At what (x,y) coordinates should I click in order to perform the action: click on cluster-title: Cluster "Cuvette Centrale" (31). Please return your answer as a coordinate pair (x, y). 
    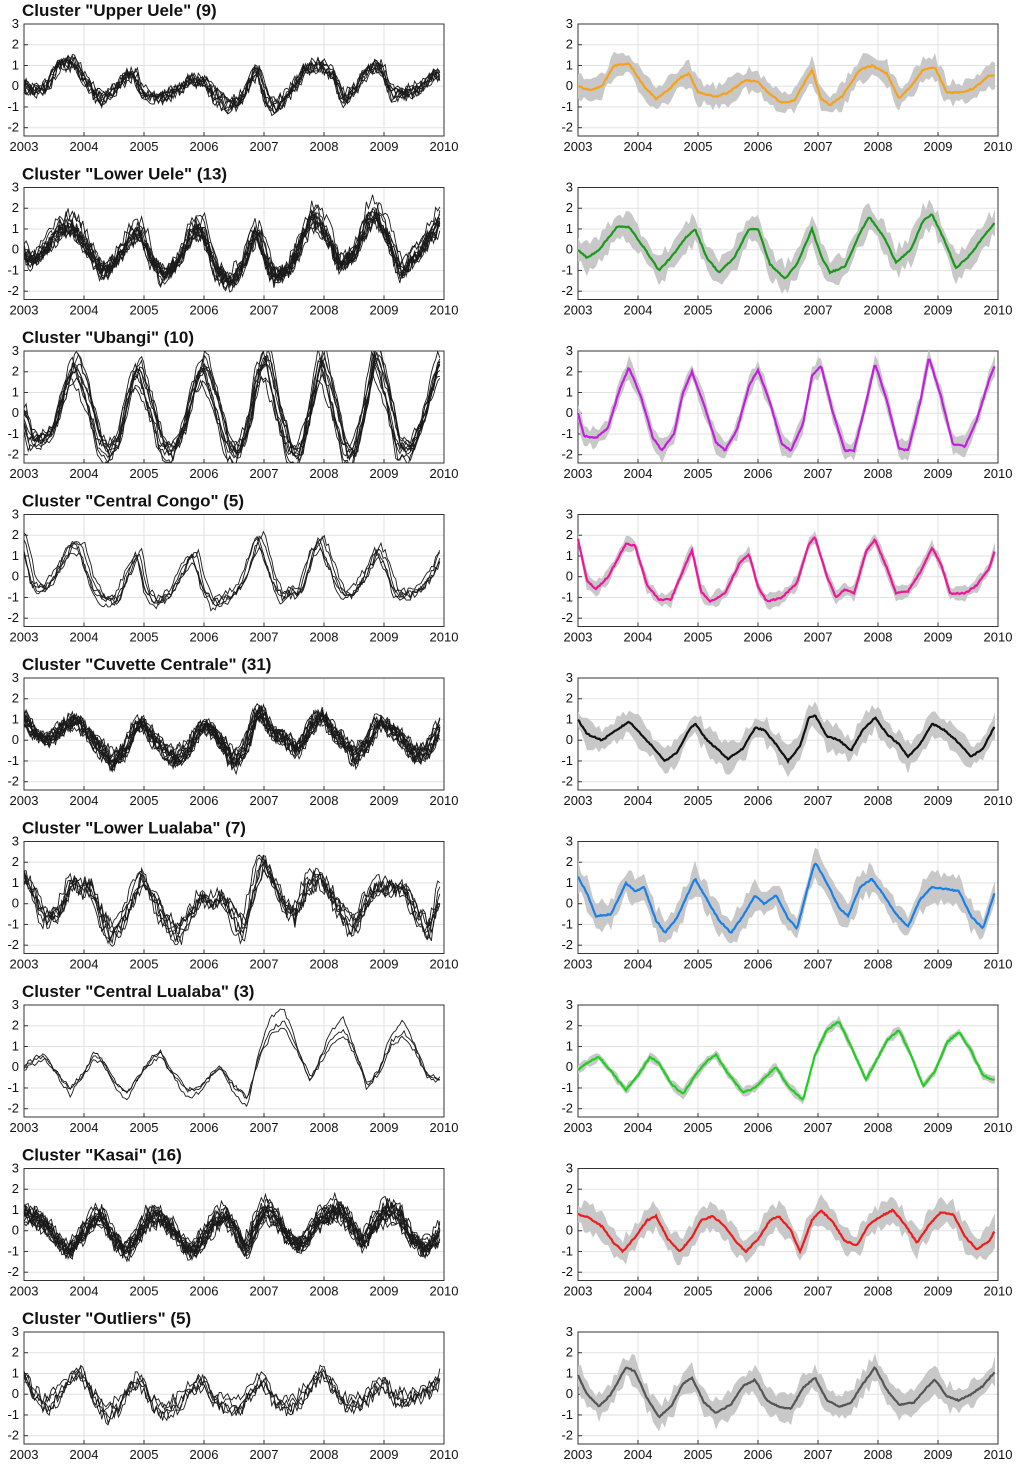
    Looking at the image, I should click on (146, 664).